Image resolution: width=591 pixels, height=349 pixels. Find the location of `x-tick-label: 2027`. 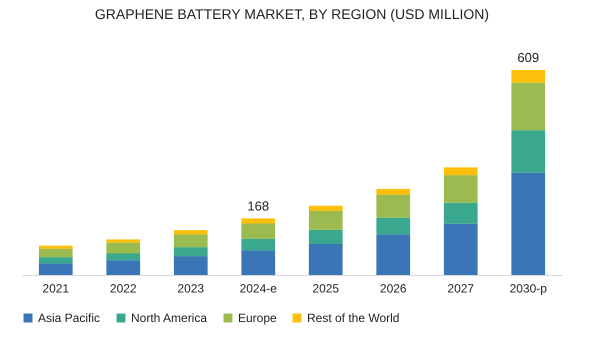

x-tick-label: 2027 is located at coordinates (460, 289).